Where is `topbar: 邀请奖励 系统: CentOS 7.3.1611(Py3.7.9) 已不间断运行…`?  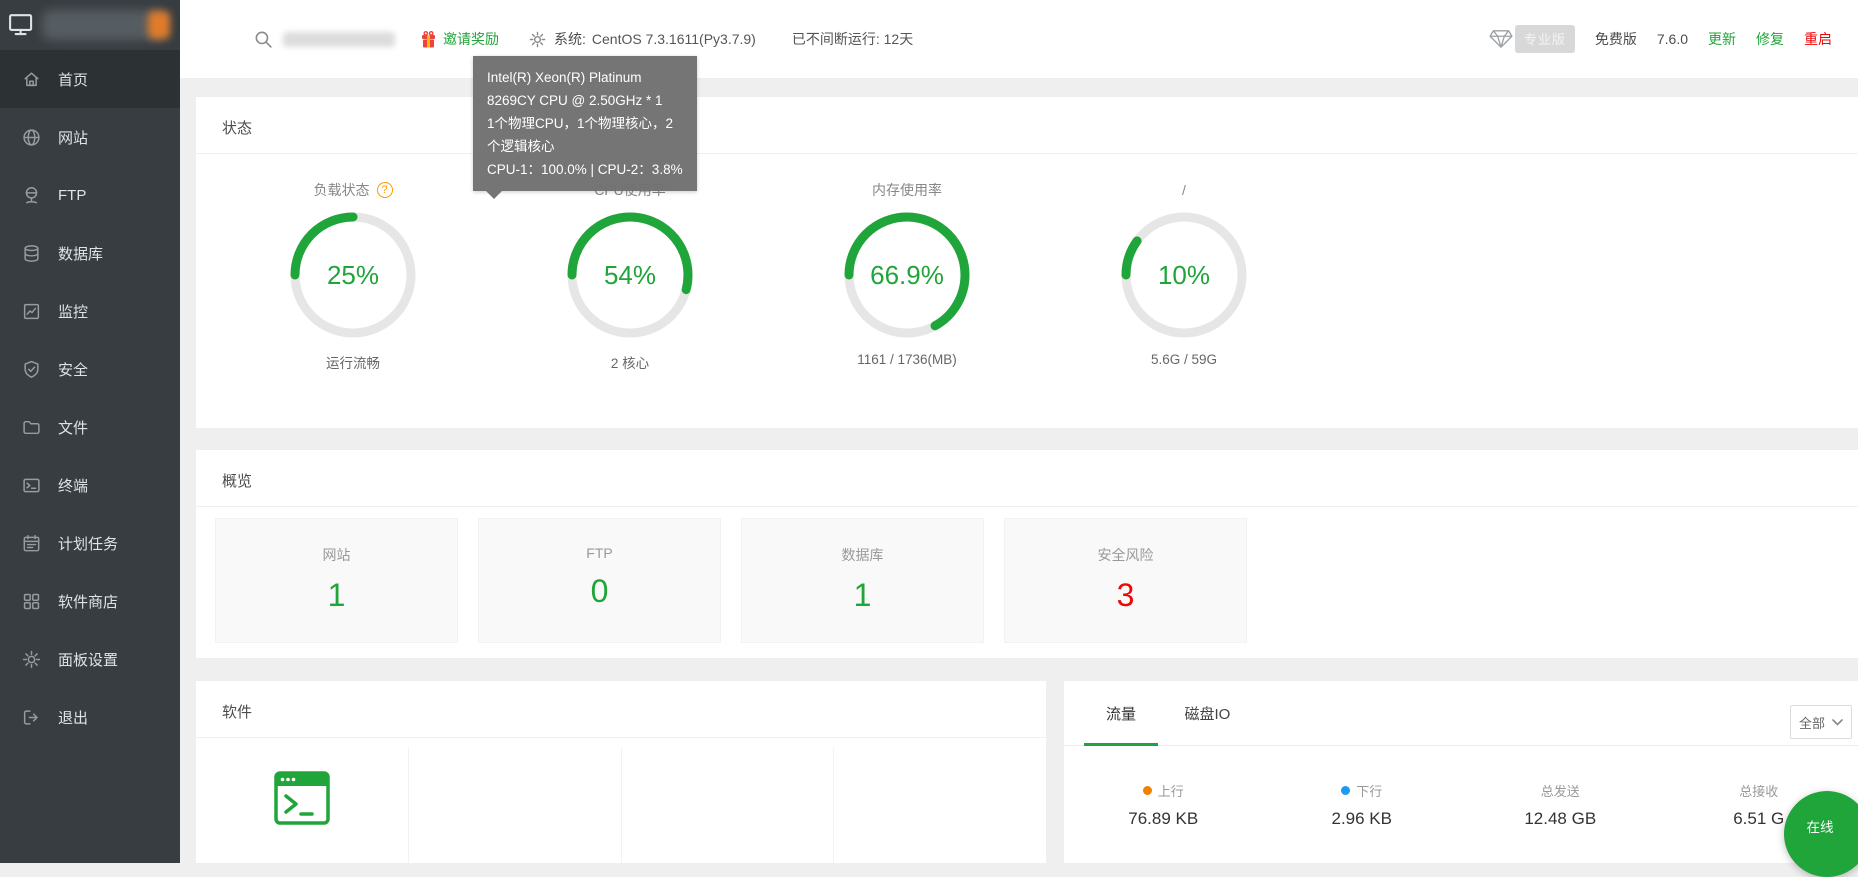
topbar: 邀请奖励 系统: CentOS 7.3.1611(Py3.7.9) 已不间断运行… is located at coordinates (1019, 39).